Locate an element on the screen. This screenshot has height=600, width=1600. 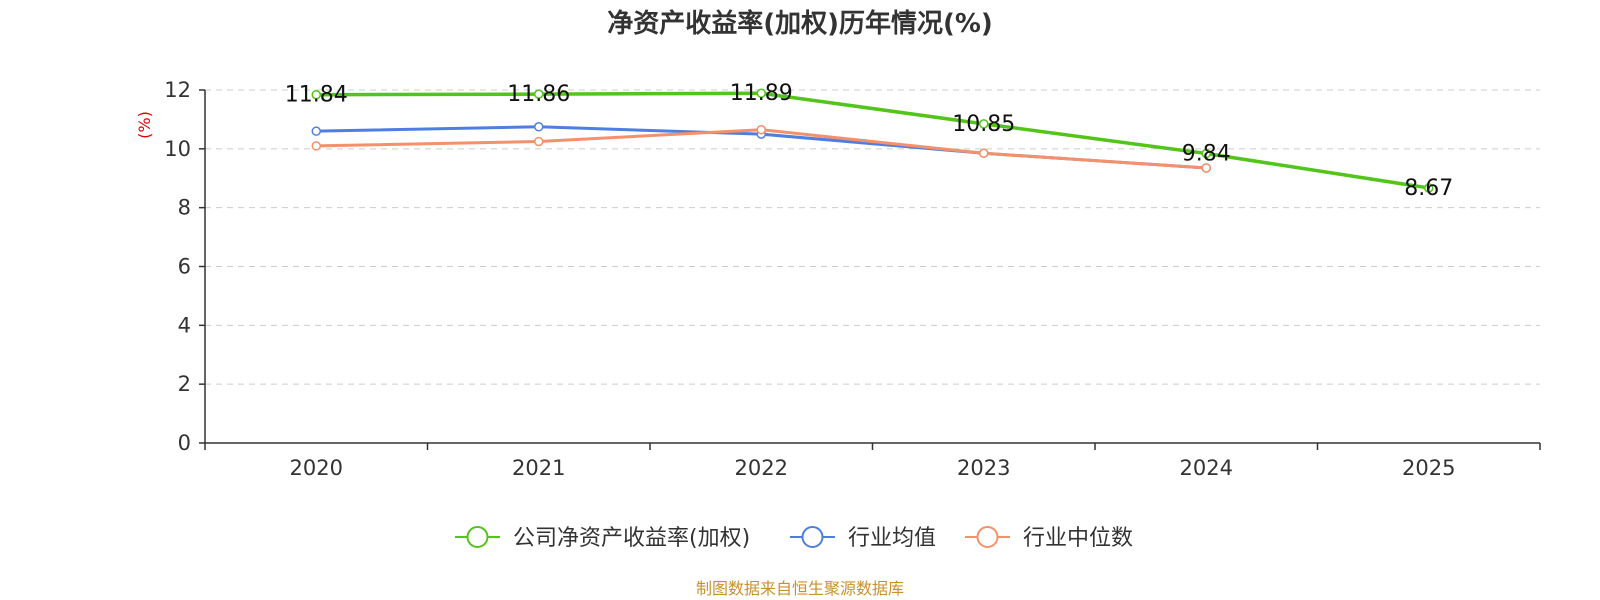
source-note: 制图数据来自恒生聚源数据库 is located at coordinates (800, 588).